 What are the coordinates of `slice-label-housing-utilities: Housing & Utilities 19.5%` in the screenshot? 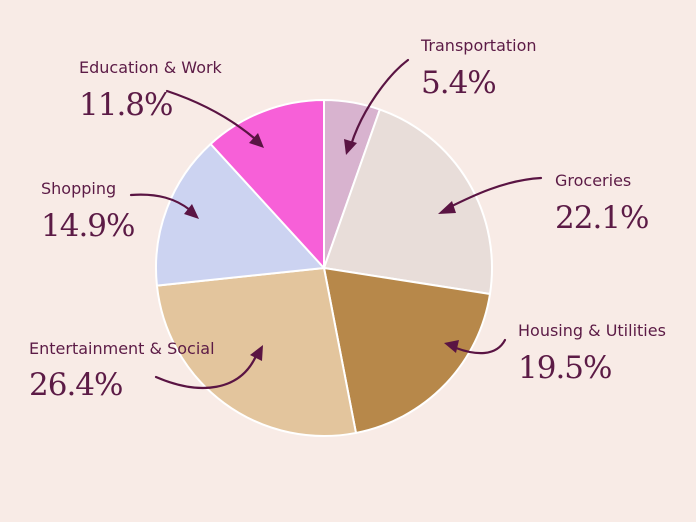 It's located at (555, 353).